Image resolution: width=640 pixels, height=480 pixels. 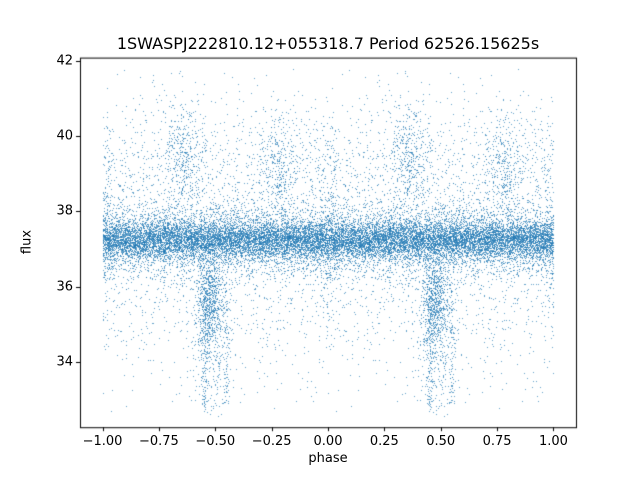 What do you see at coordinates (328, 441) in the screenshot?
I see `x-tick-label-4: 0.00` at bounding box center [328, 441].